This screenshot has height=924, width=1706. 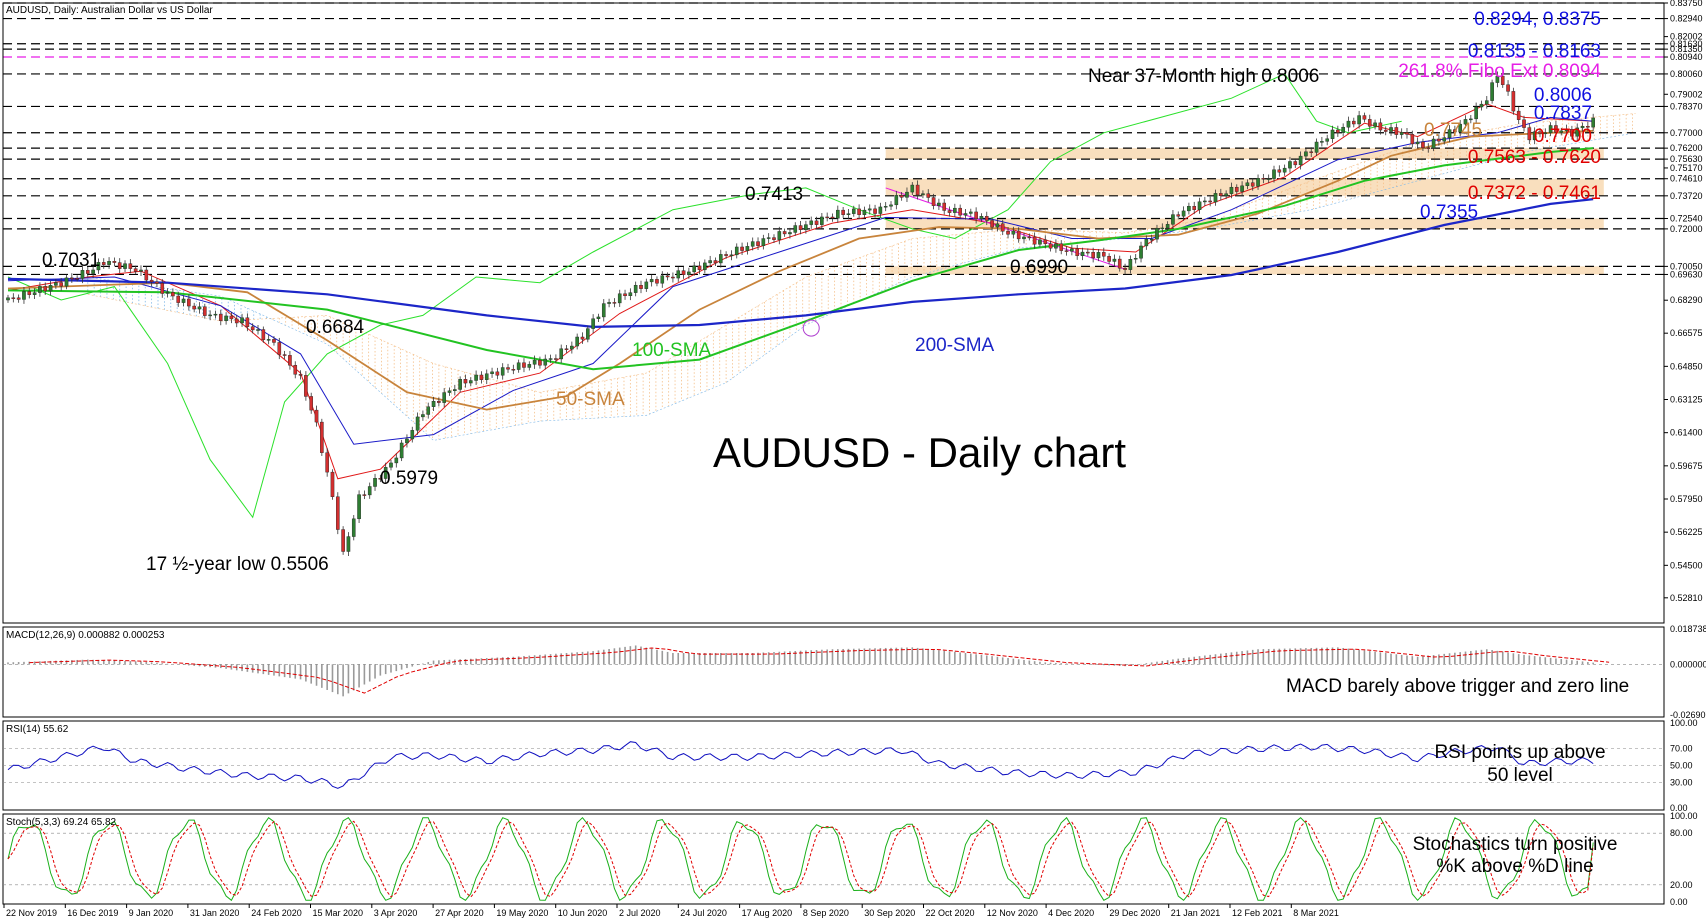 I want to click on label-p5979: 0.5979, so click(x=409, y=478).